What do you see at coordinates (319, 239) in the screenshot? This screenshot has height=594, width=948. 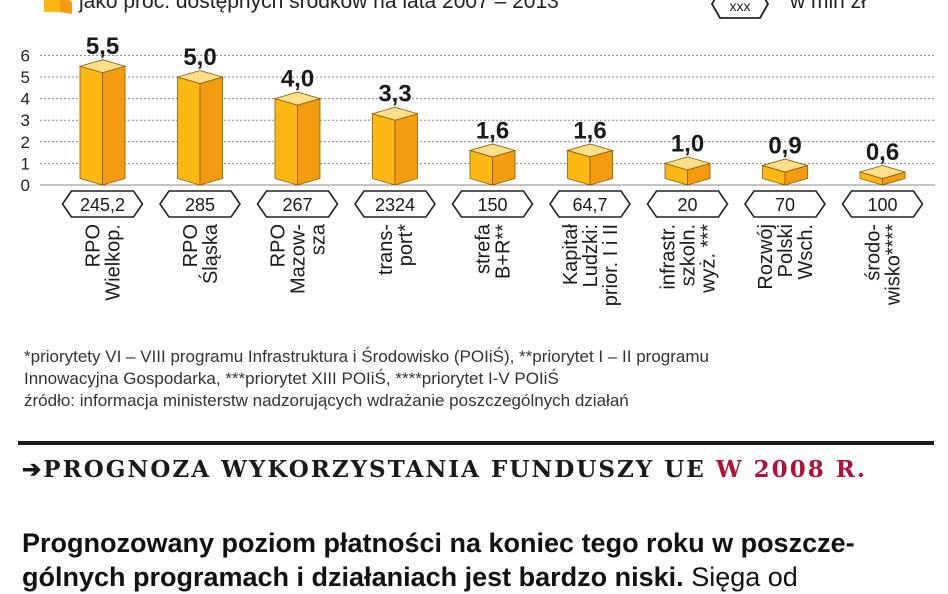 I see `category-label-line: sza` at bounding box center [319, 239].